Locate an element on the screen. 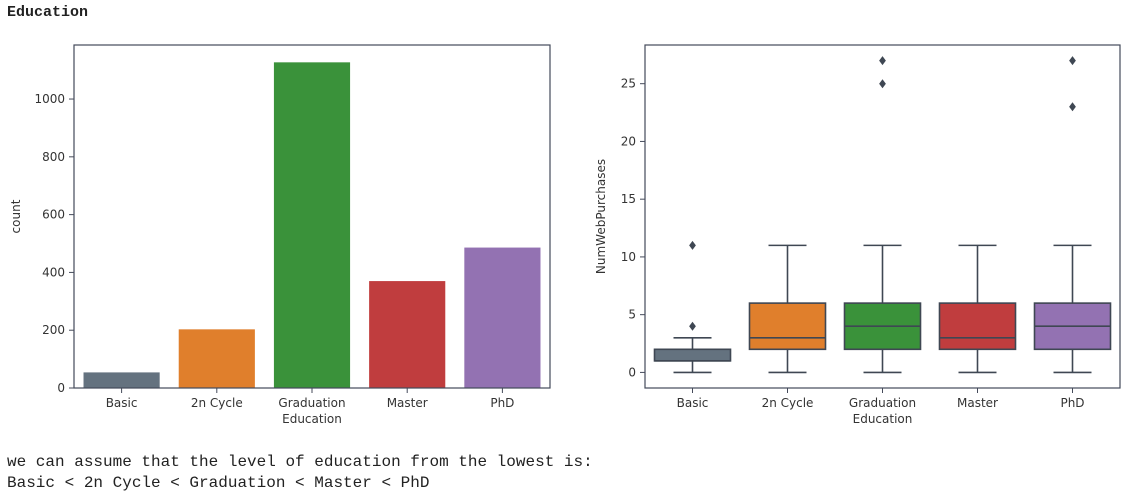  box-basic-iqr is located at coordinates (692, 355).